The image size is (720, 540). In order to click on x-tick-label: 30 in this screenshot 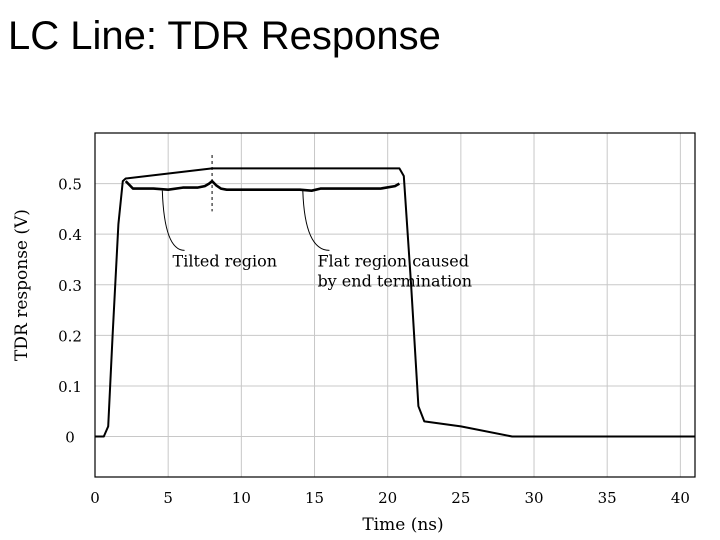, I will do `click(533, 498)`.